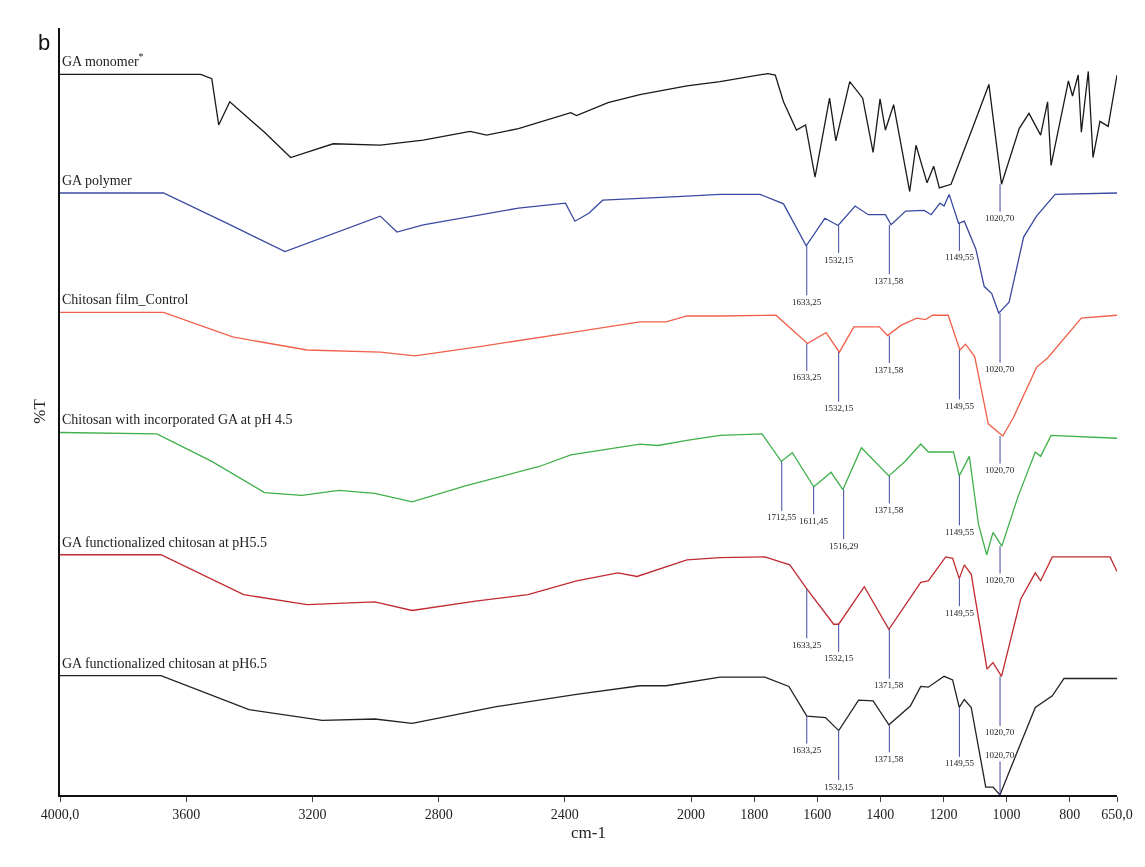  What do you see at coordinates (844, 546) in the screenshot?
I see `annotation: 1516,29` at bounding box center [844, 546].